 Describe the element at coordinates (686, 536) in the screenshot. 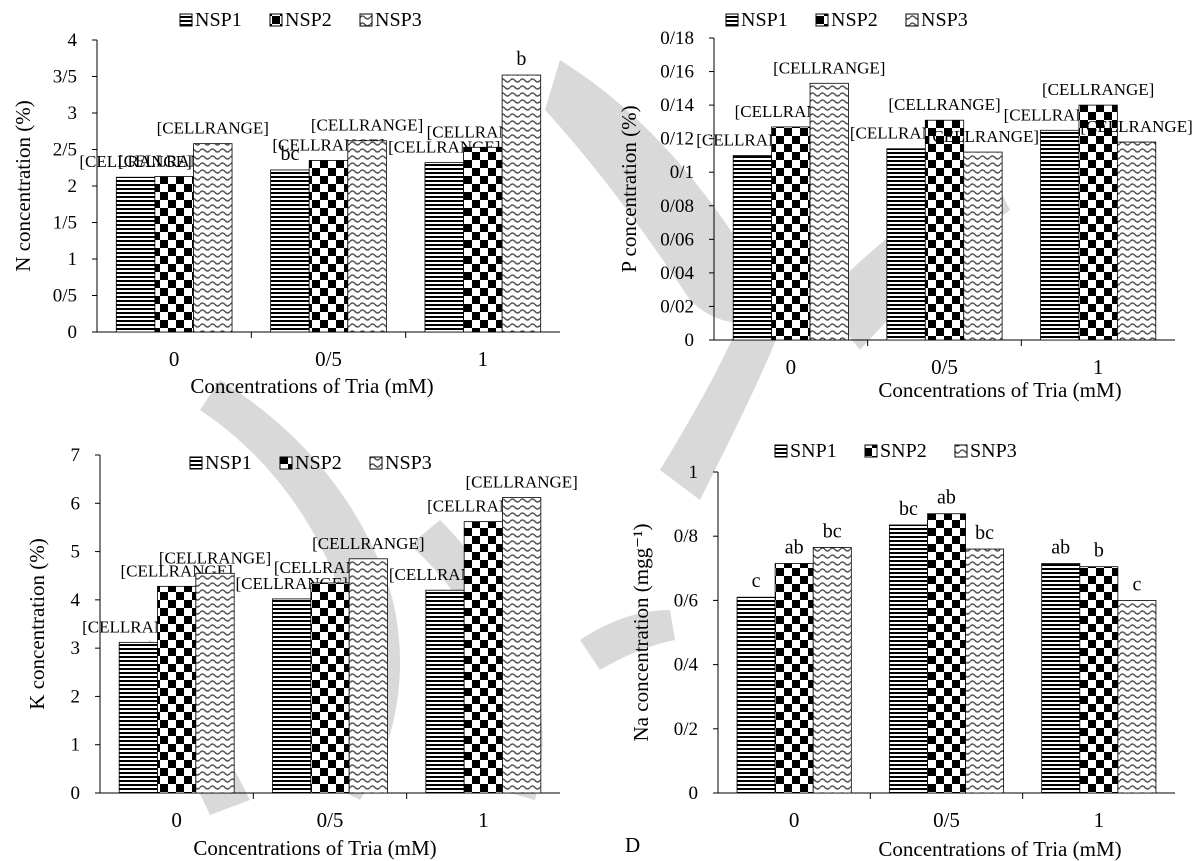

I see `y-tick-label: 0/8` at that location.